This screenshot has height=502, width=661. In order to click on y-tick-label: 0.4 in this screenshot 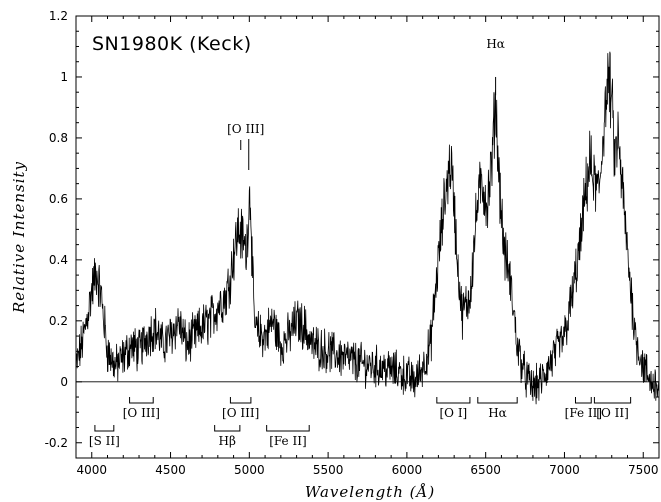, I will do `click(58, 260)`.